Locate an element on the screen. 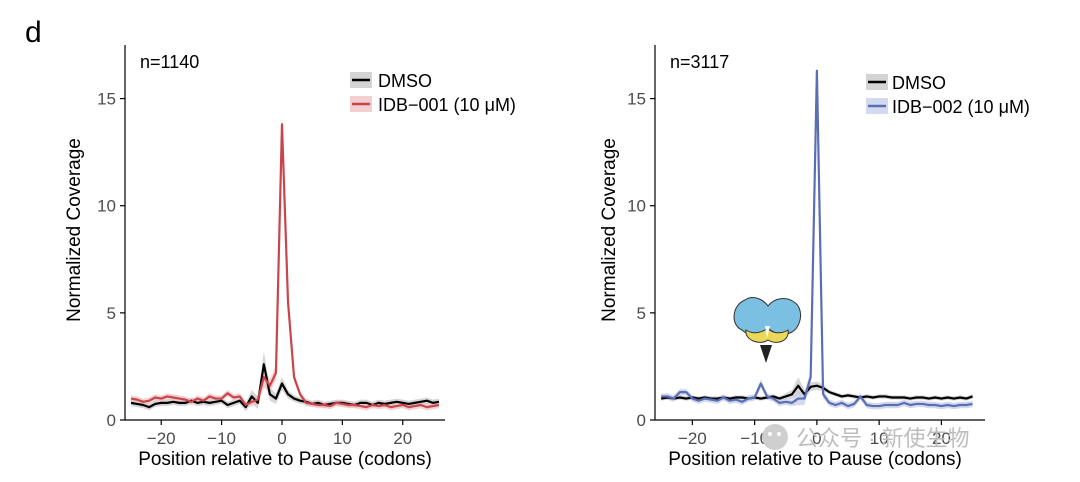 The image size is (1080, 482). arrow-down-icon is located at coordinates (766, 354).